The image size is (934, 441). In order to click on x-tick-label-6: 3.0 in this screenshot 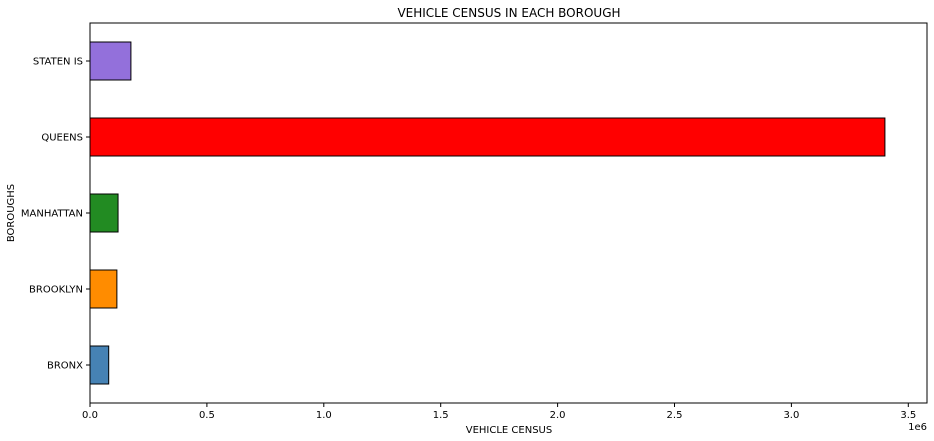, I will do `click(791, 415)`.